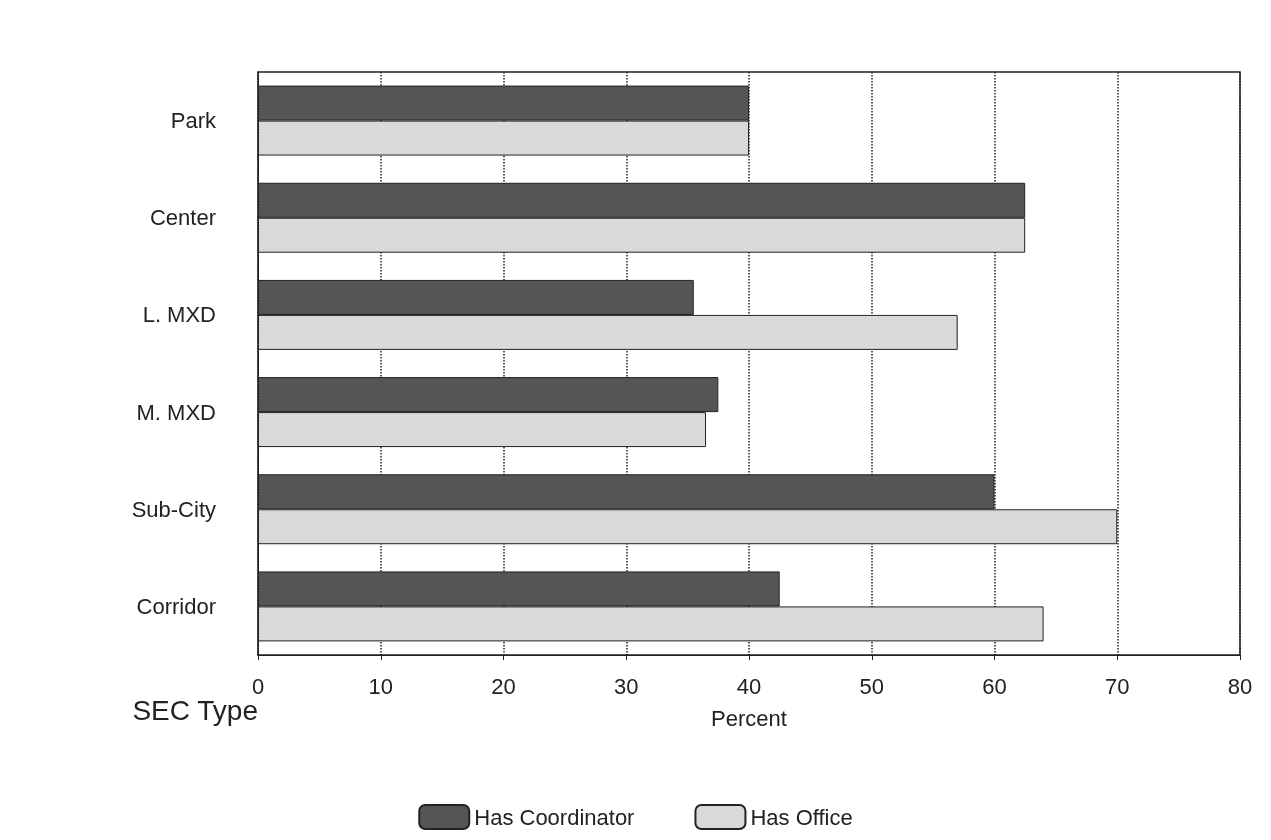 This screenshot has height=840, width=1271. What do you see at coordinates (1240, 686) in the screenshot?
I see `x-tick-label: 80` at bounding box center [1240, 686].